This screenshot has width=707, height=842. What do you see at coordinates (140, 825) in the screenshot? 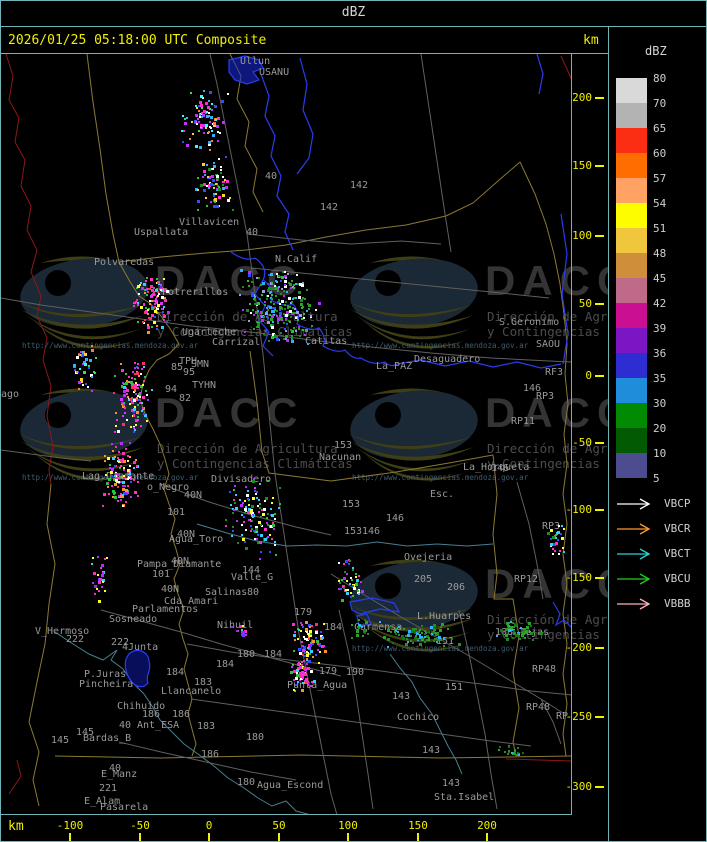
I see `x-axis-tick-label: -50` at bounding box center [140, 825].